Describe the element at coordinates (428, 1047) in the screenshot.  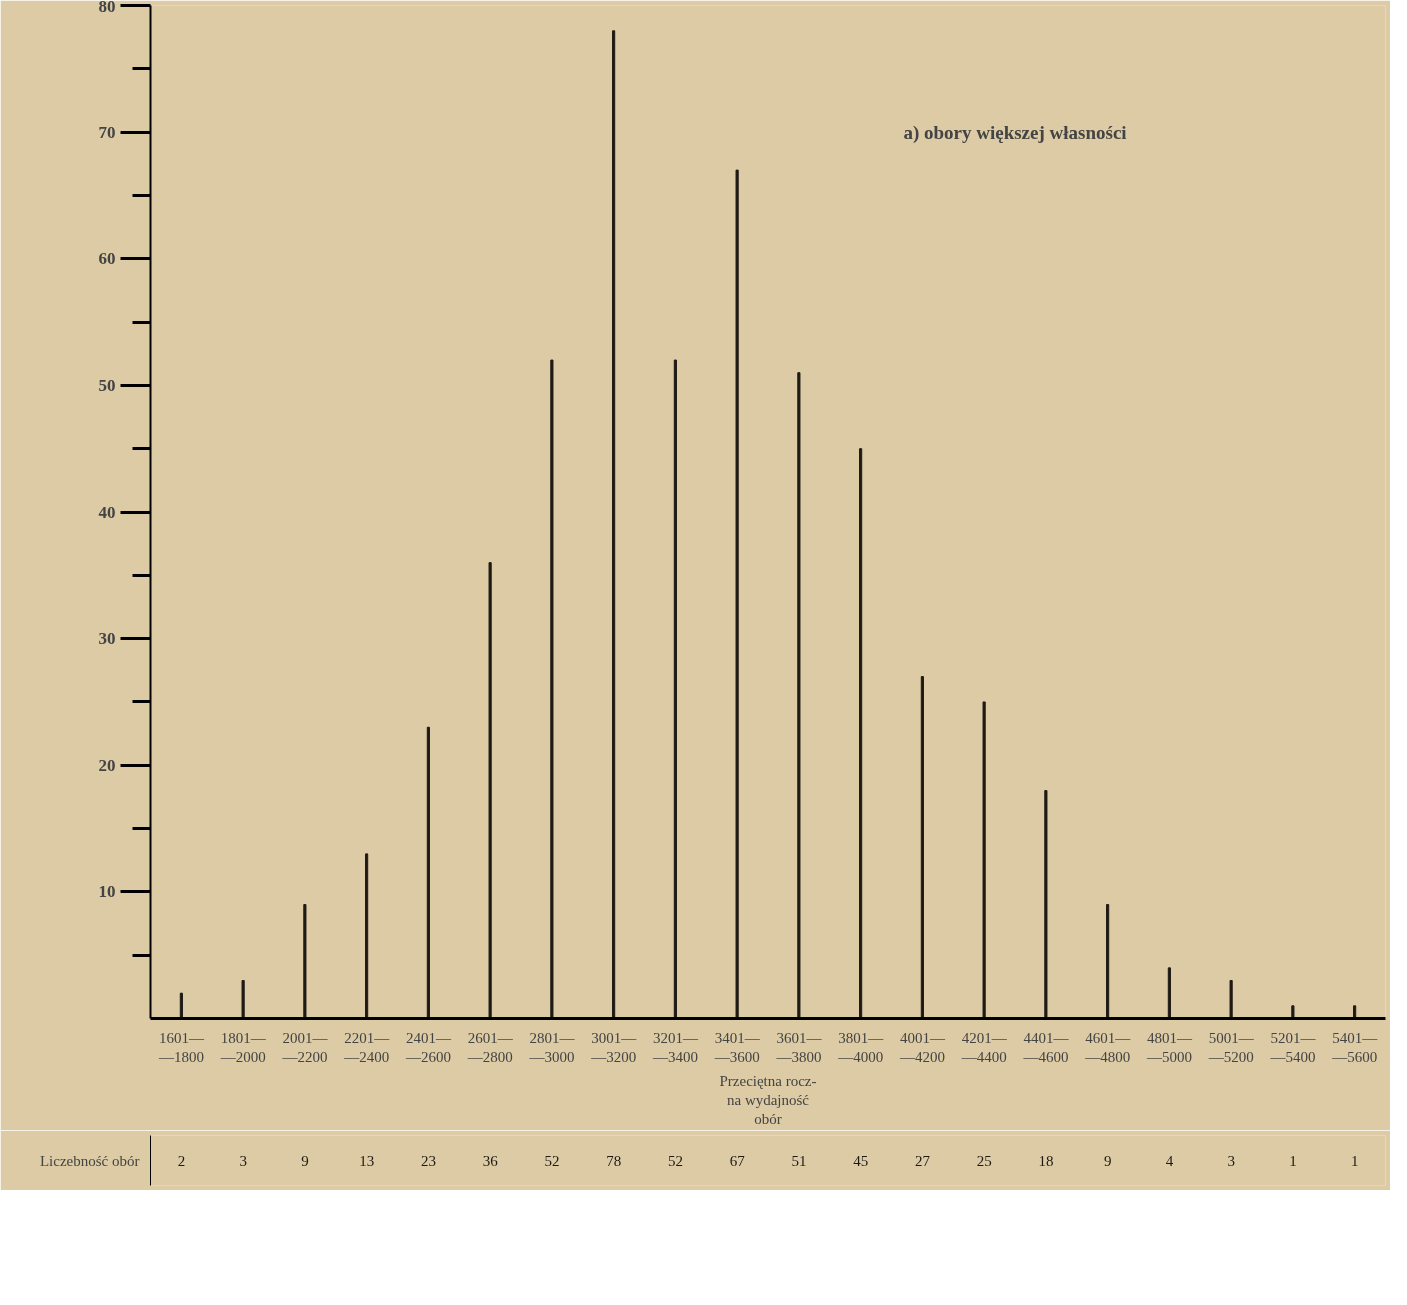
I see `x-tick-label: 2401— —2600` at that location.